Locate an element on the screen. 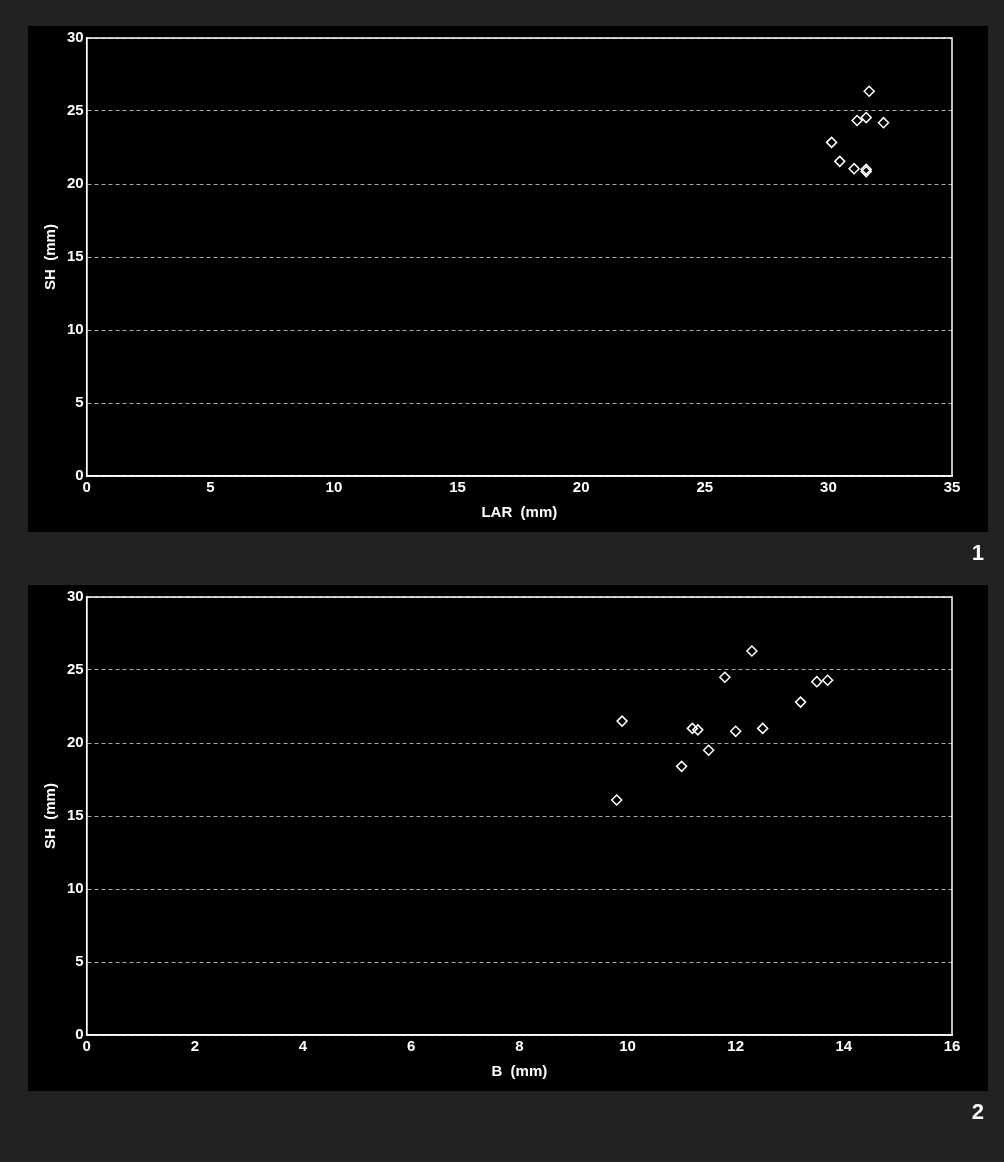 This screenshot has height=1162, width=1004. x-tick-label: 15 is located at coordinates (457, 487).